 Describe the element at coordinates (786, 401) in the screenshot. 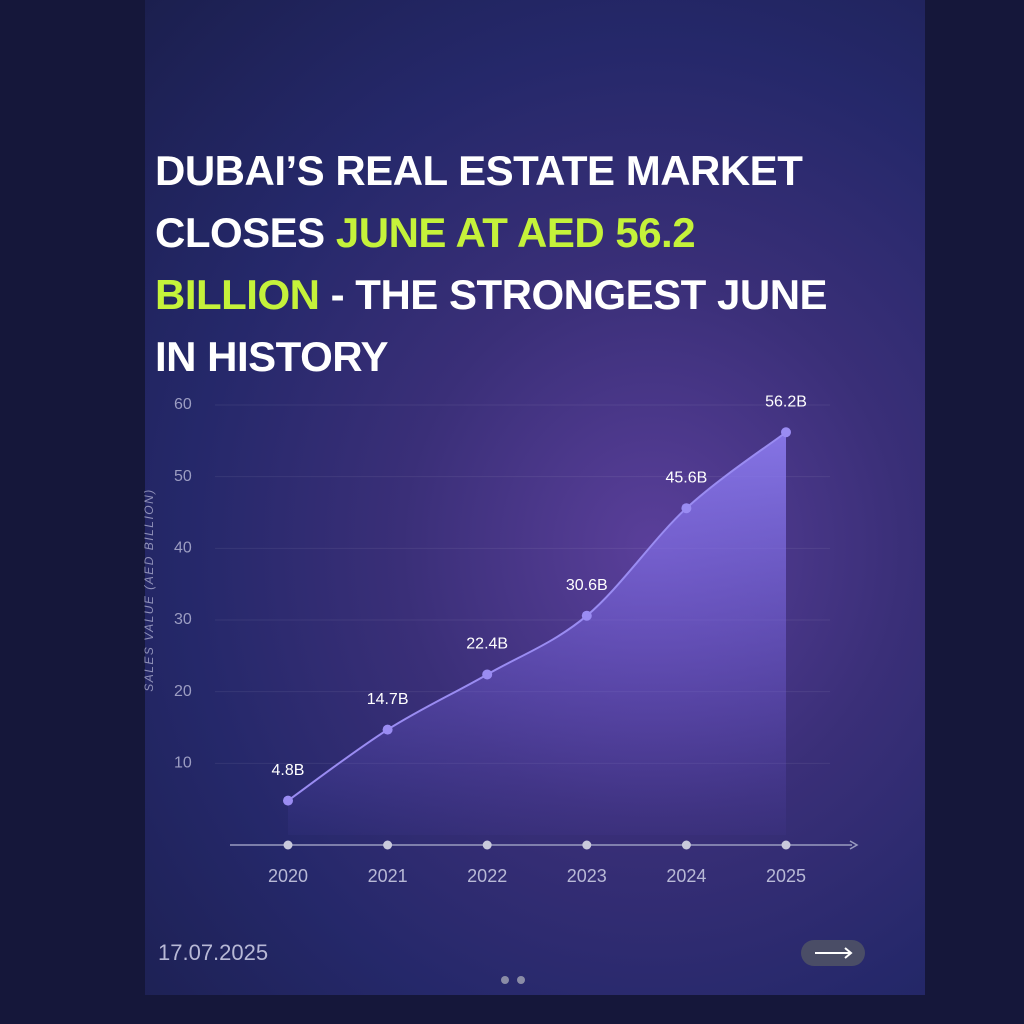

I see `data-label: 56.2B` at that location.